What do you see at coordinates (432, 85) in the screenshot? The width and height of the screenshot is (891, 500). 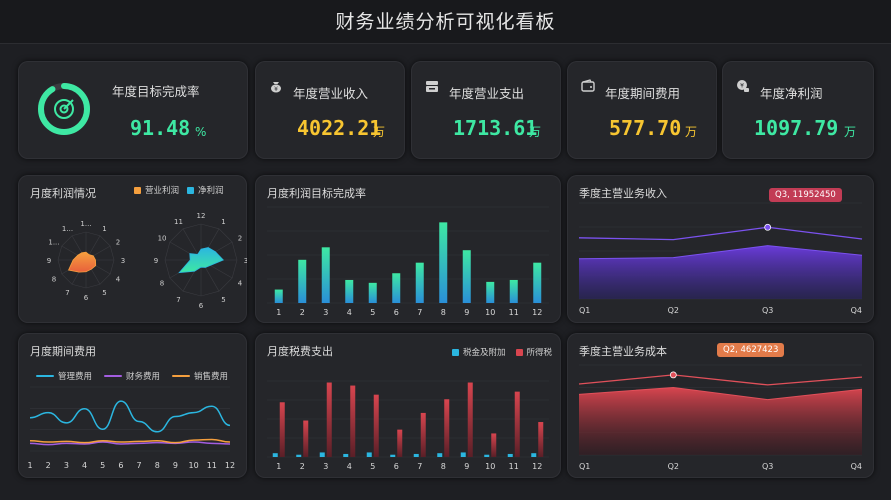 I see `cash-register-icon` at bounding box center [432, 85].